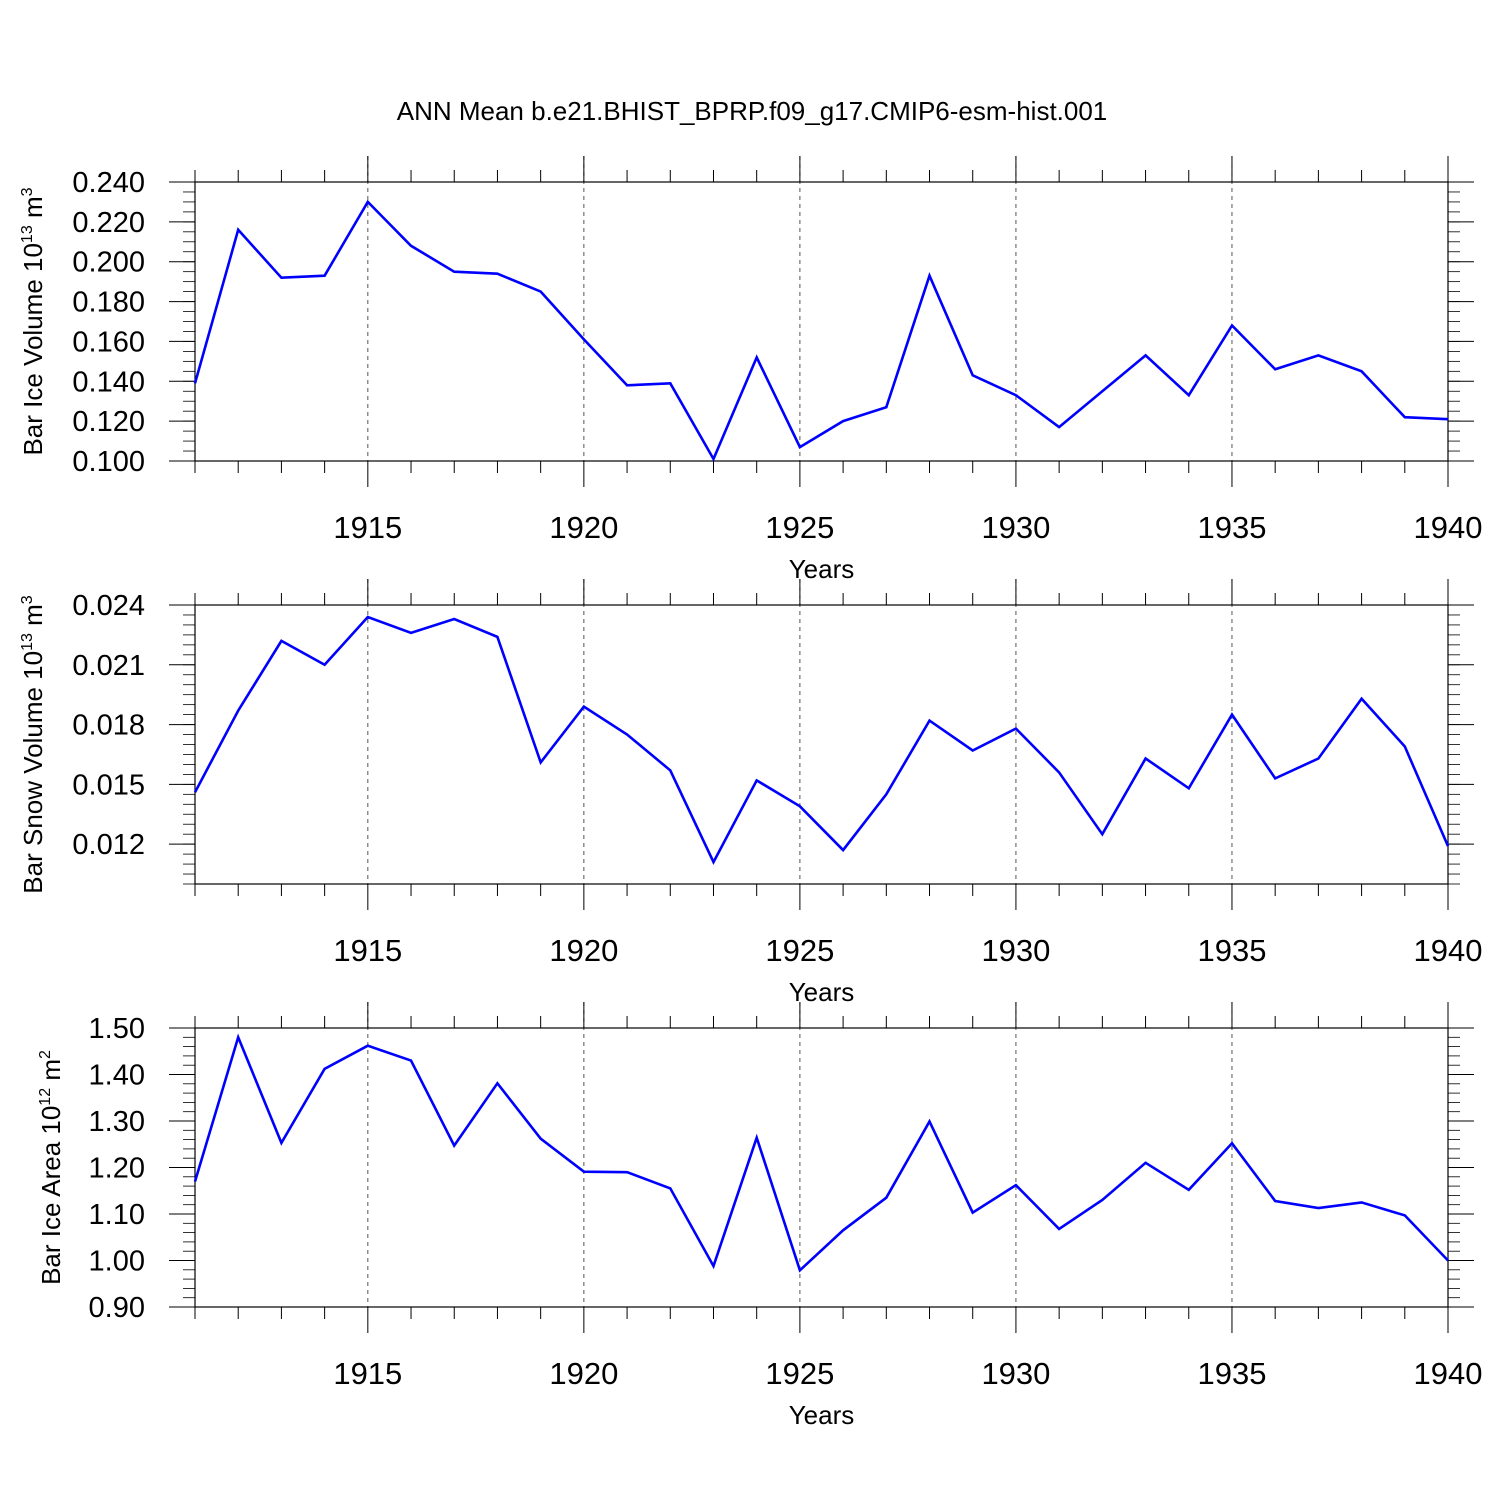 The width and height of the screenshot is (1500, 1505). Describe the element at coordinates (108, 183) in the screenshot. I see `y-tick-label: 0.240` at that location.